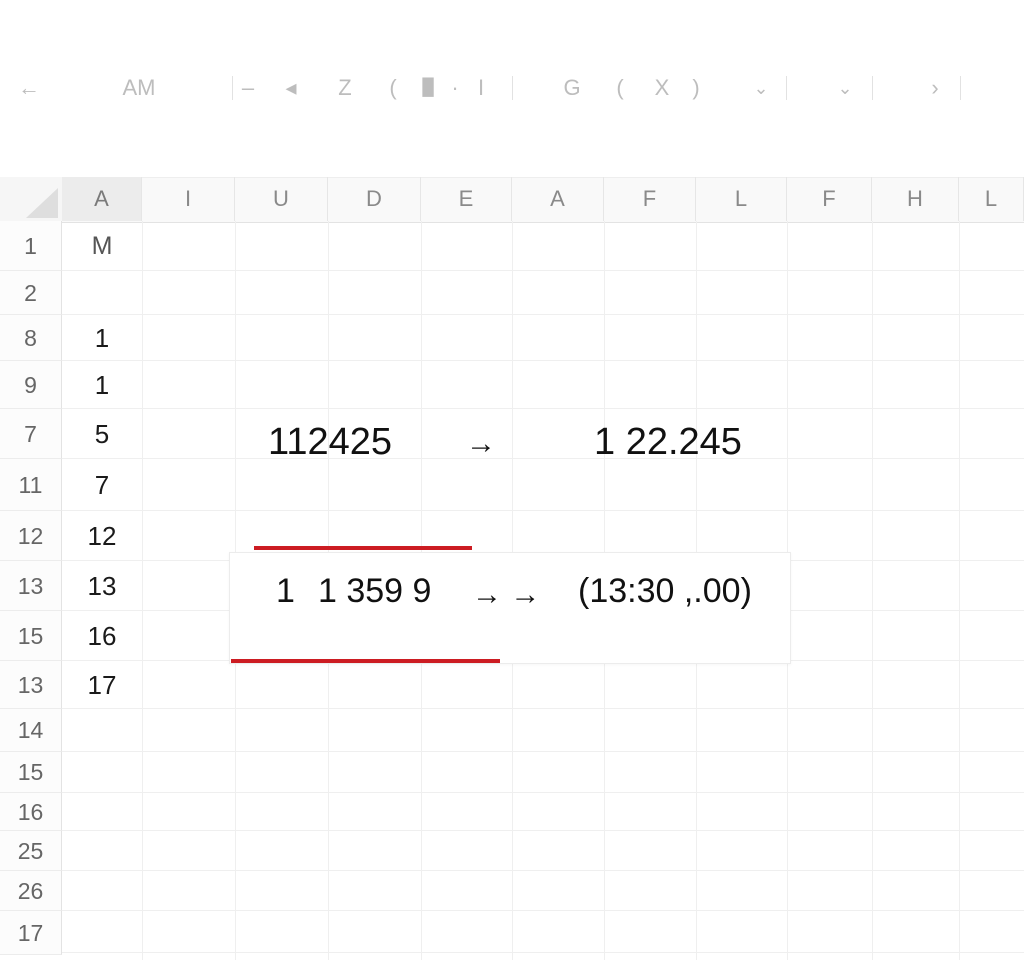 This screenshot has height=960, width=1024. Describe the element at coordinates (285, 591) in the screenshot. I see `conversion-prefix: 1` at that location.